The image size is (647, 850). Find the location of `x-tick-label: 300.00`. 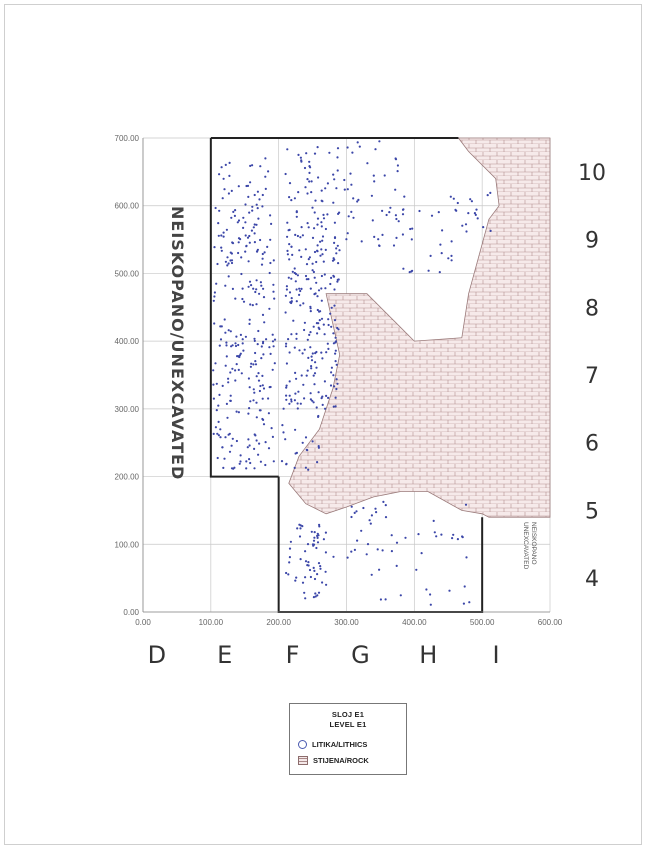

x-tick-label: 300.00 is located at coordinates (346, 622).